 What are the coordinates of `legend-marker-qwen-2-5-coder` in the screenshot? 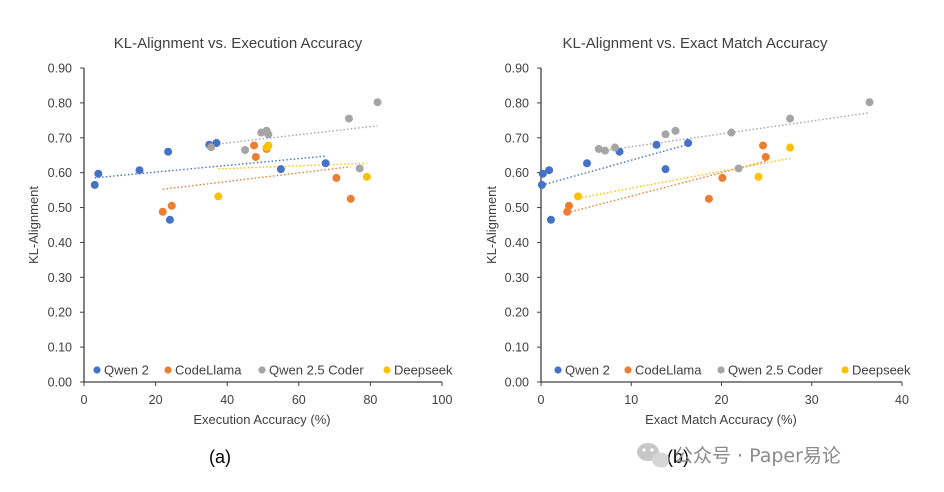 It's located at (721, 370).